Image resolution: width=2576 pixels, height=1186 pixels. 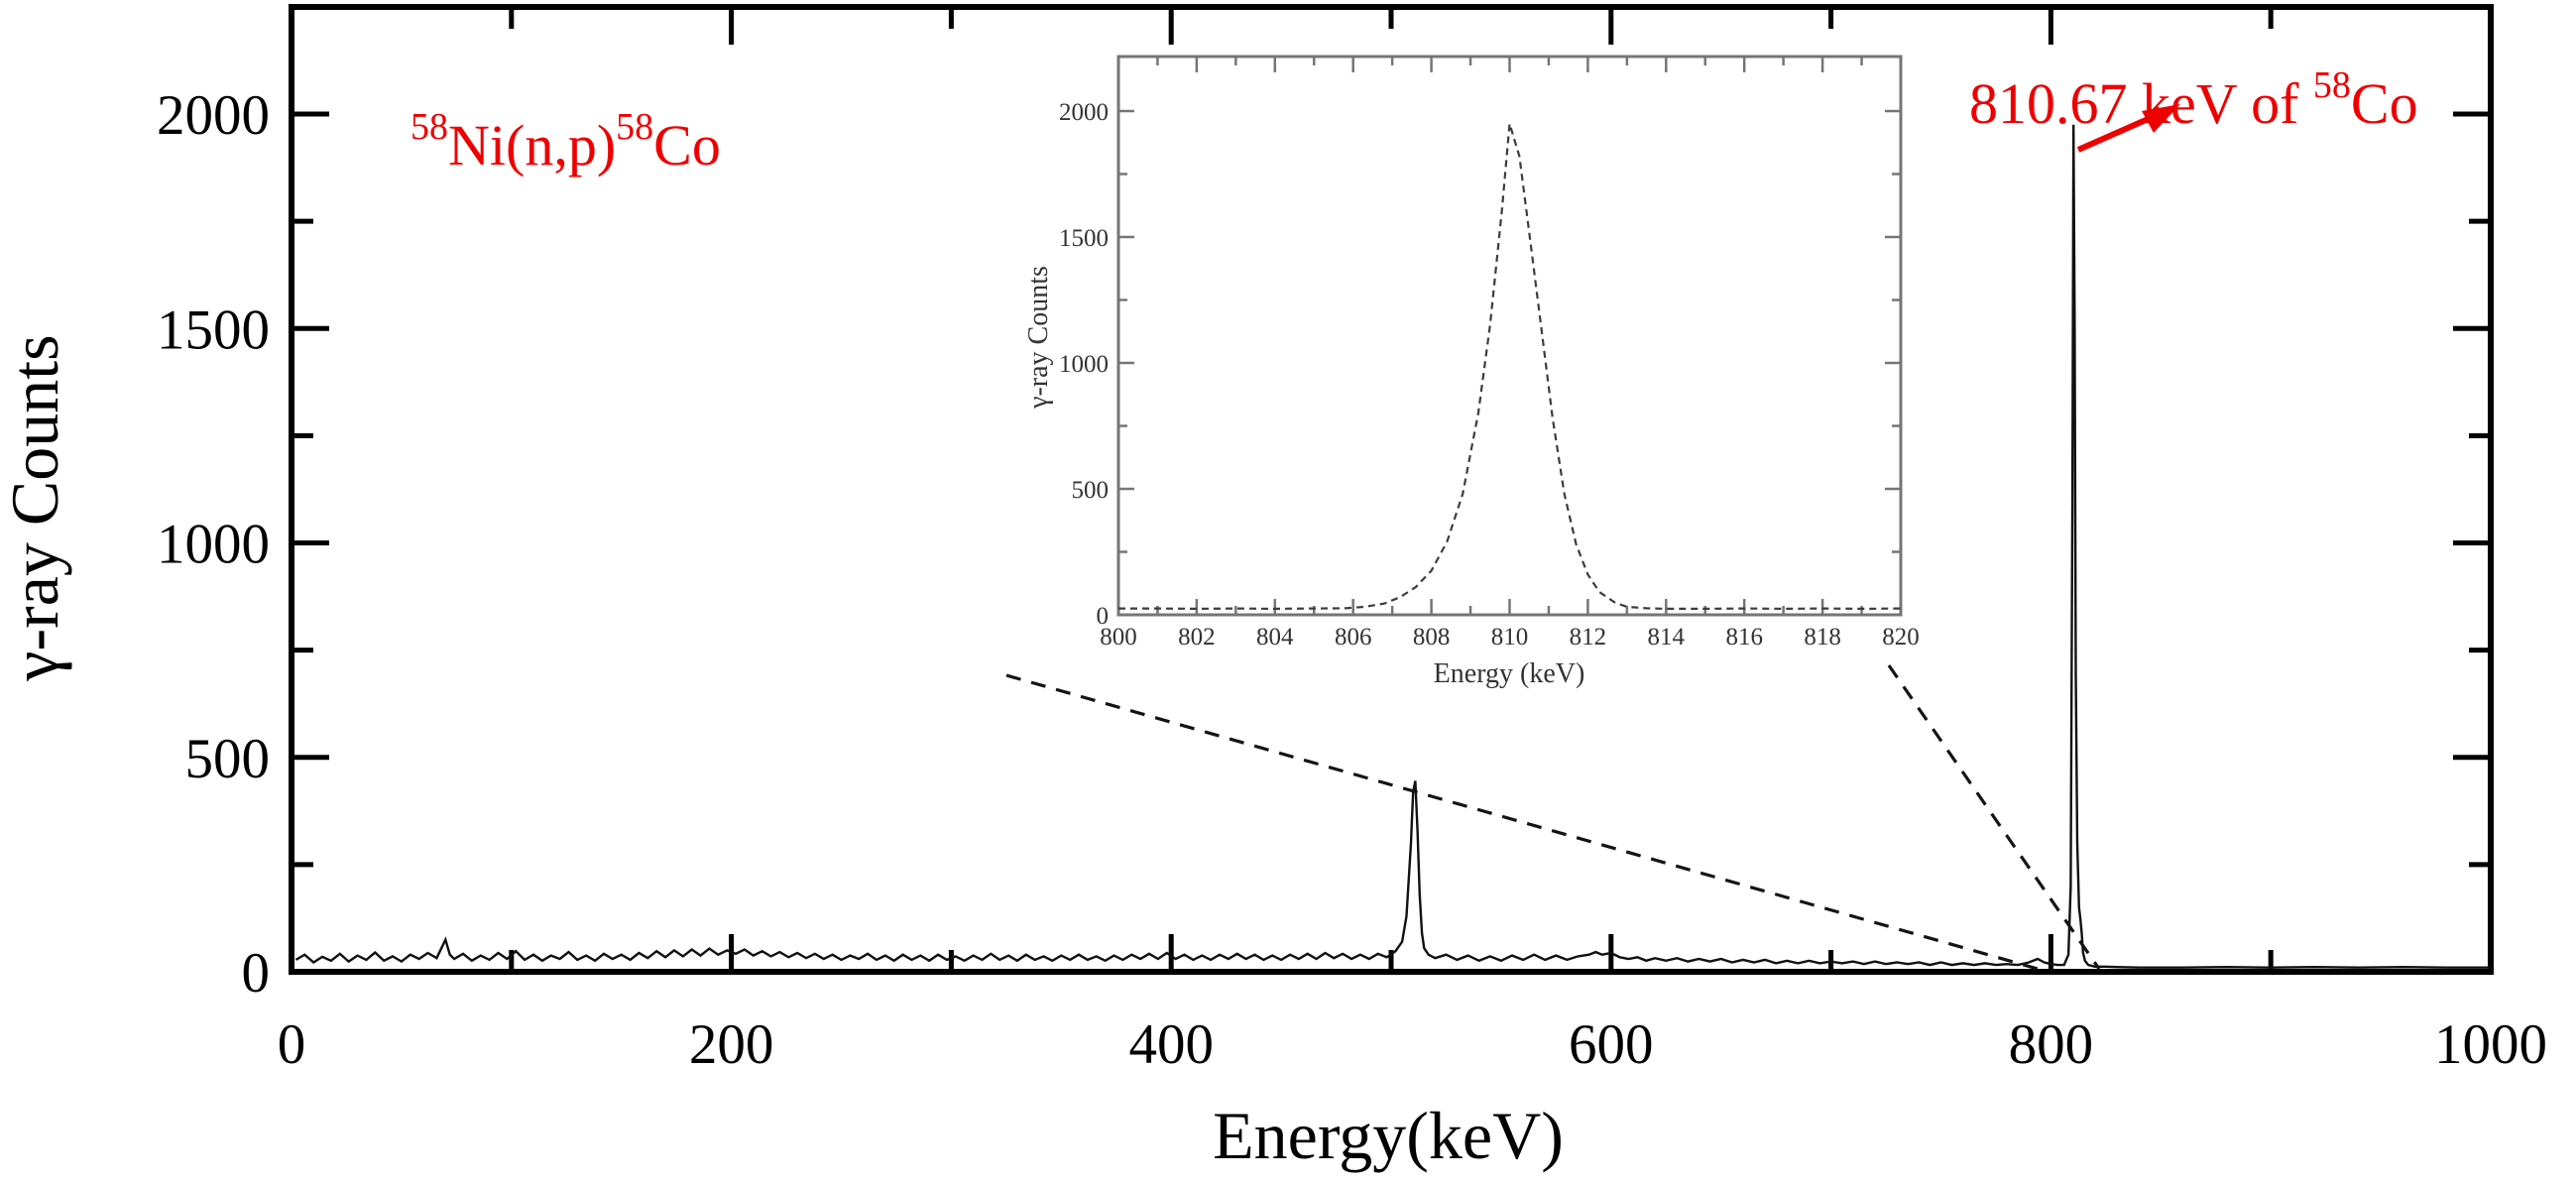 I want to click on x-tick-label: 600, so click(x=1611, y=1044).